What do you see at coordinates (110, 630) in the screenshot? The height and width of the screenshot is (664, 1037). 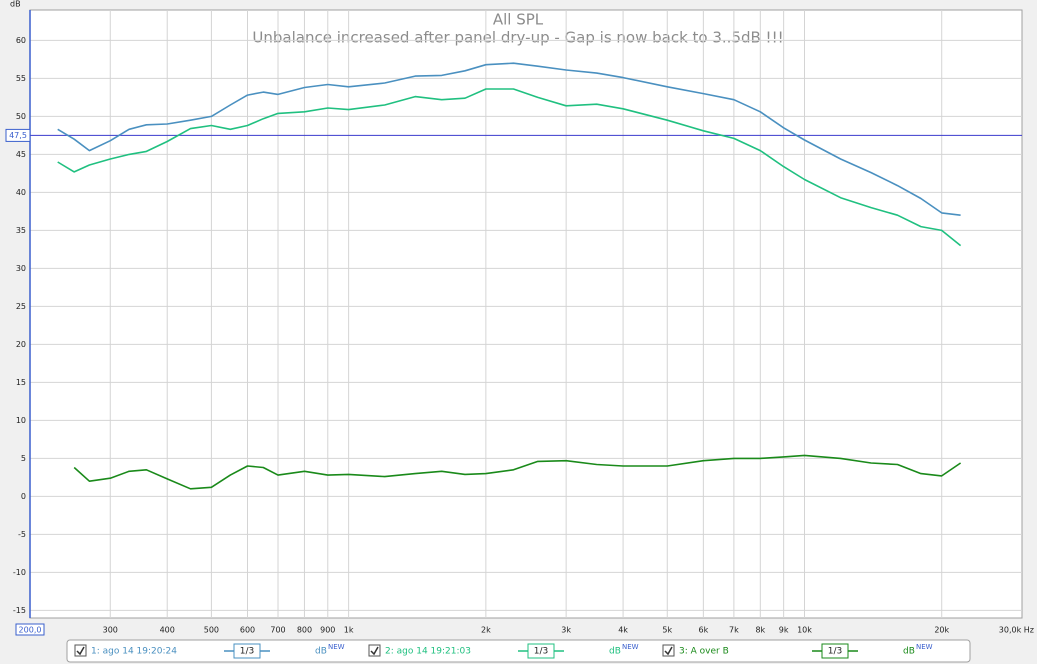 I see `x-tick-label: 300` at bounding box center [110, 630].